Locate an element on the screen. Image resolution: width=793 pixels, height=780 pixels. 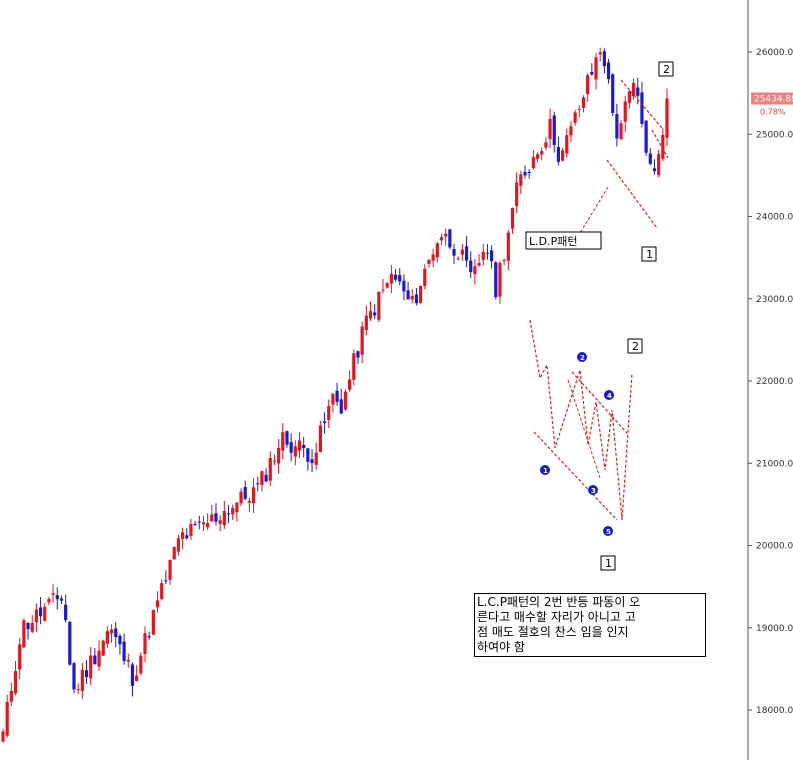
svg-text: 3 is located at coordinates (593, 491).